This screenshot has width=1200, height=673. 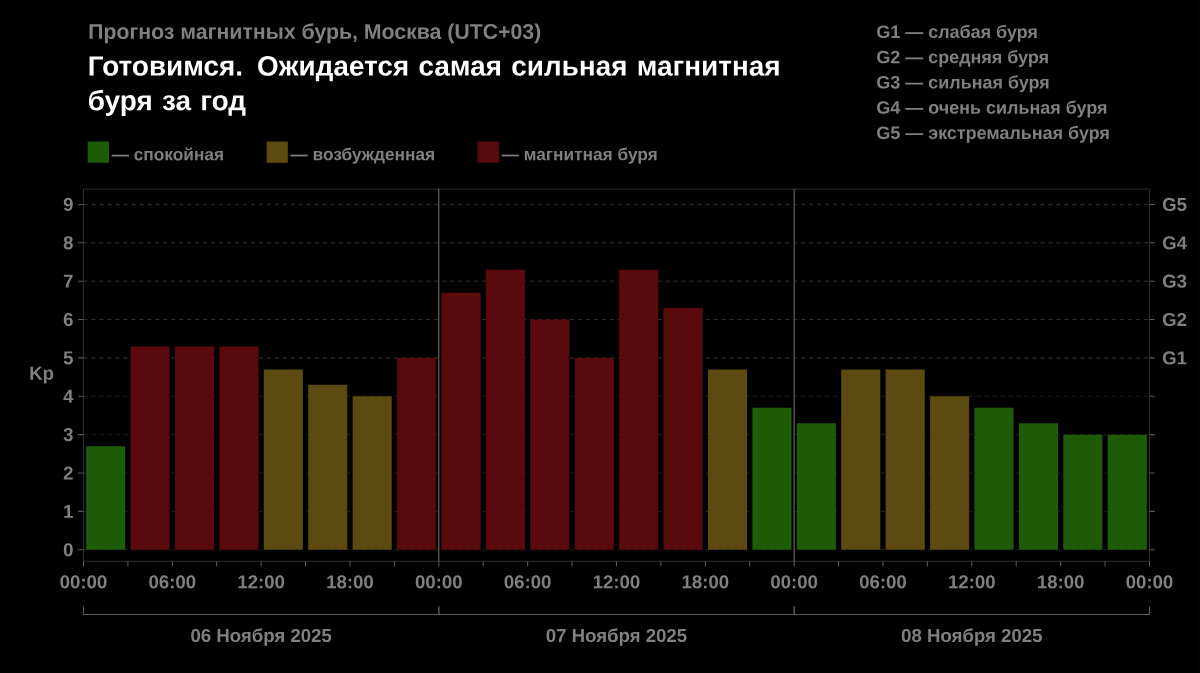 What do you see at coordinates (68, 473) in the screenshot?
I see `y-tick-label: 2` at bounding box center [68, 473].